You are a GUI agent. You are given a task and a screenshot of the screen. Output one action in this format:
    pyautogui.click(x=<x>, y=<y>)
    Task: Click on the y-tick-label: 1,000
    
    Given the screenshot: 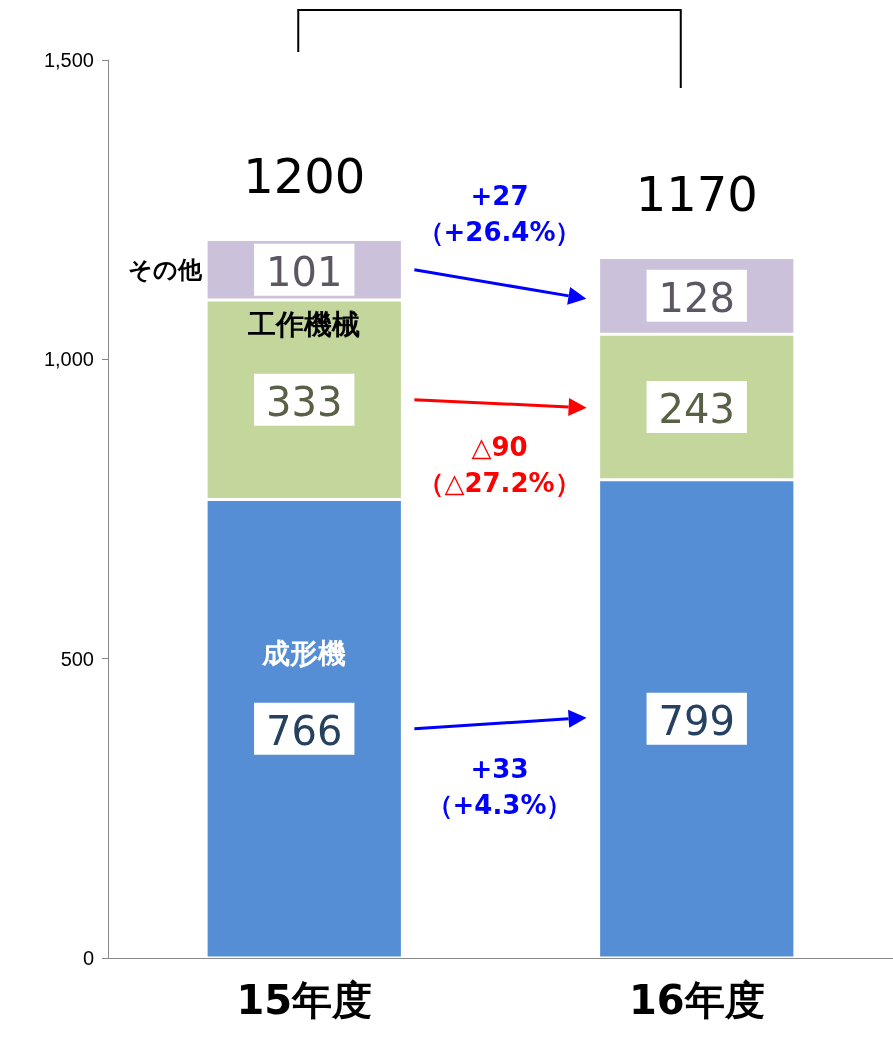 What is the action you would take?
    pyautogui.click(x=68, y=359)
    